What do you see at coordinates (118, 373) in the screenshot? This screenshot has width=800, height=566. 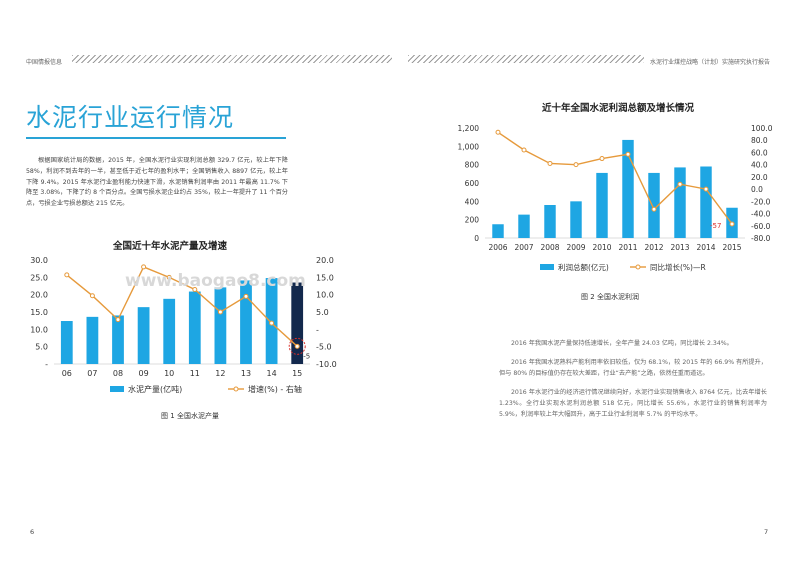 I see `category-label: 08` at bounding box center [118, 373].